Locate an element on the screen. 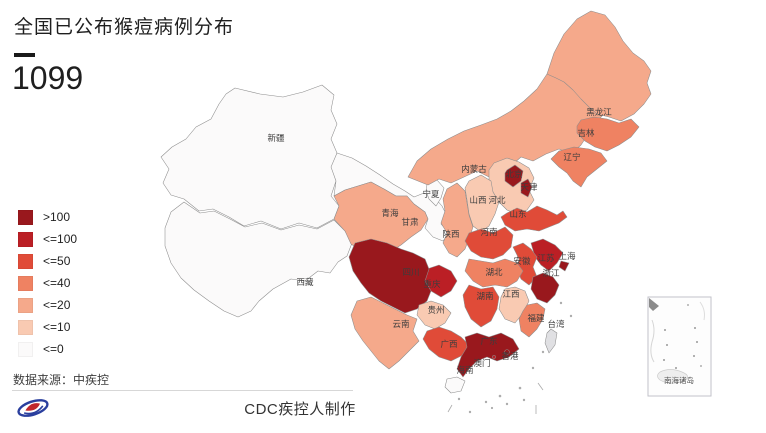 The height and width of the screenshot is (433, 766). title-dash is located at coordinates (24, 55).